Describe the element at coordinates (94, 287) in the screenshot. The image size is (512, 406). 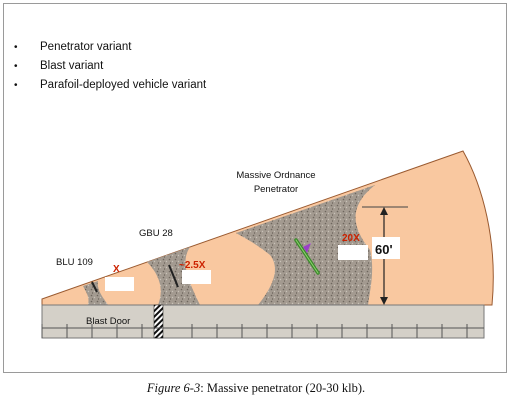
I see `bomb-icon-blu109` at that location.